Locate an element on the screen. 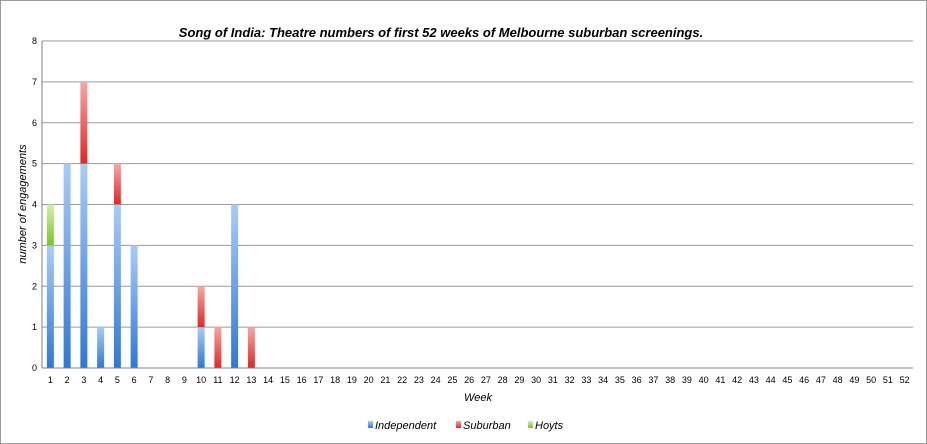 Image resolution: width=927 pixels, height=444 pixels. x-tick-label: 7 is located at coordinates (150, 380).